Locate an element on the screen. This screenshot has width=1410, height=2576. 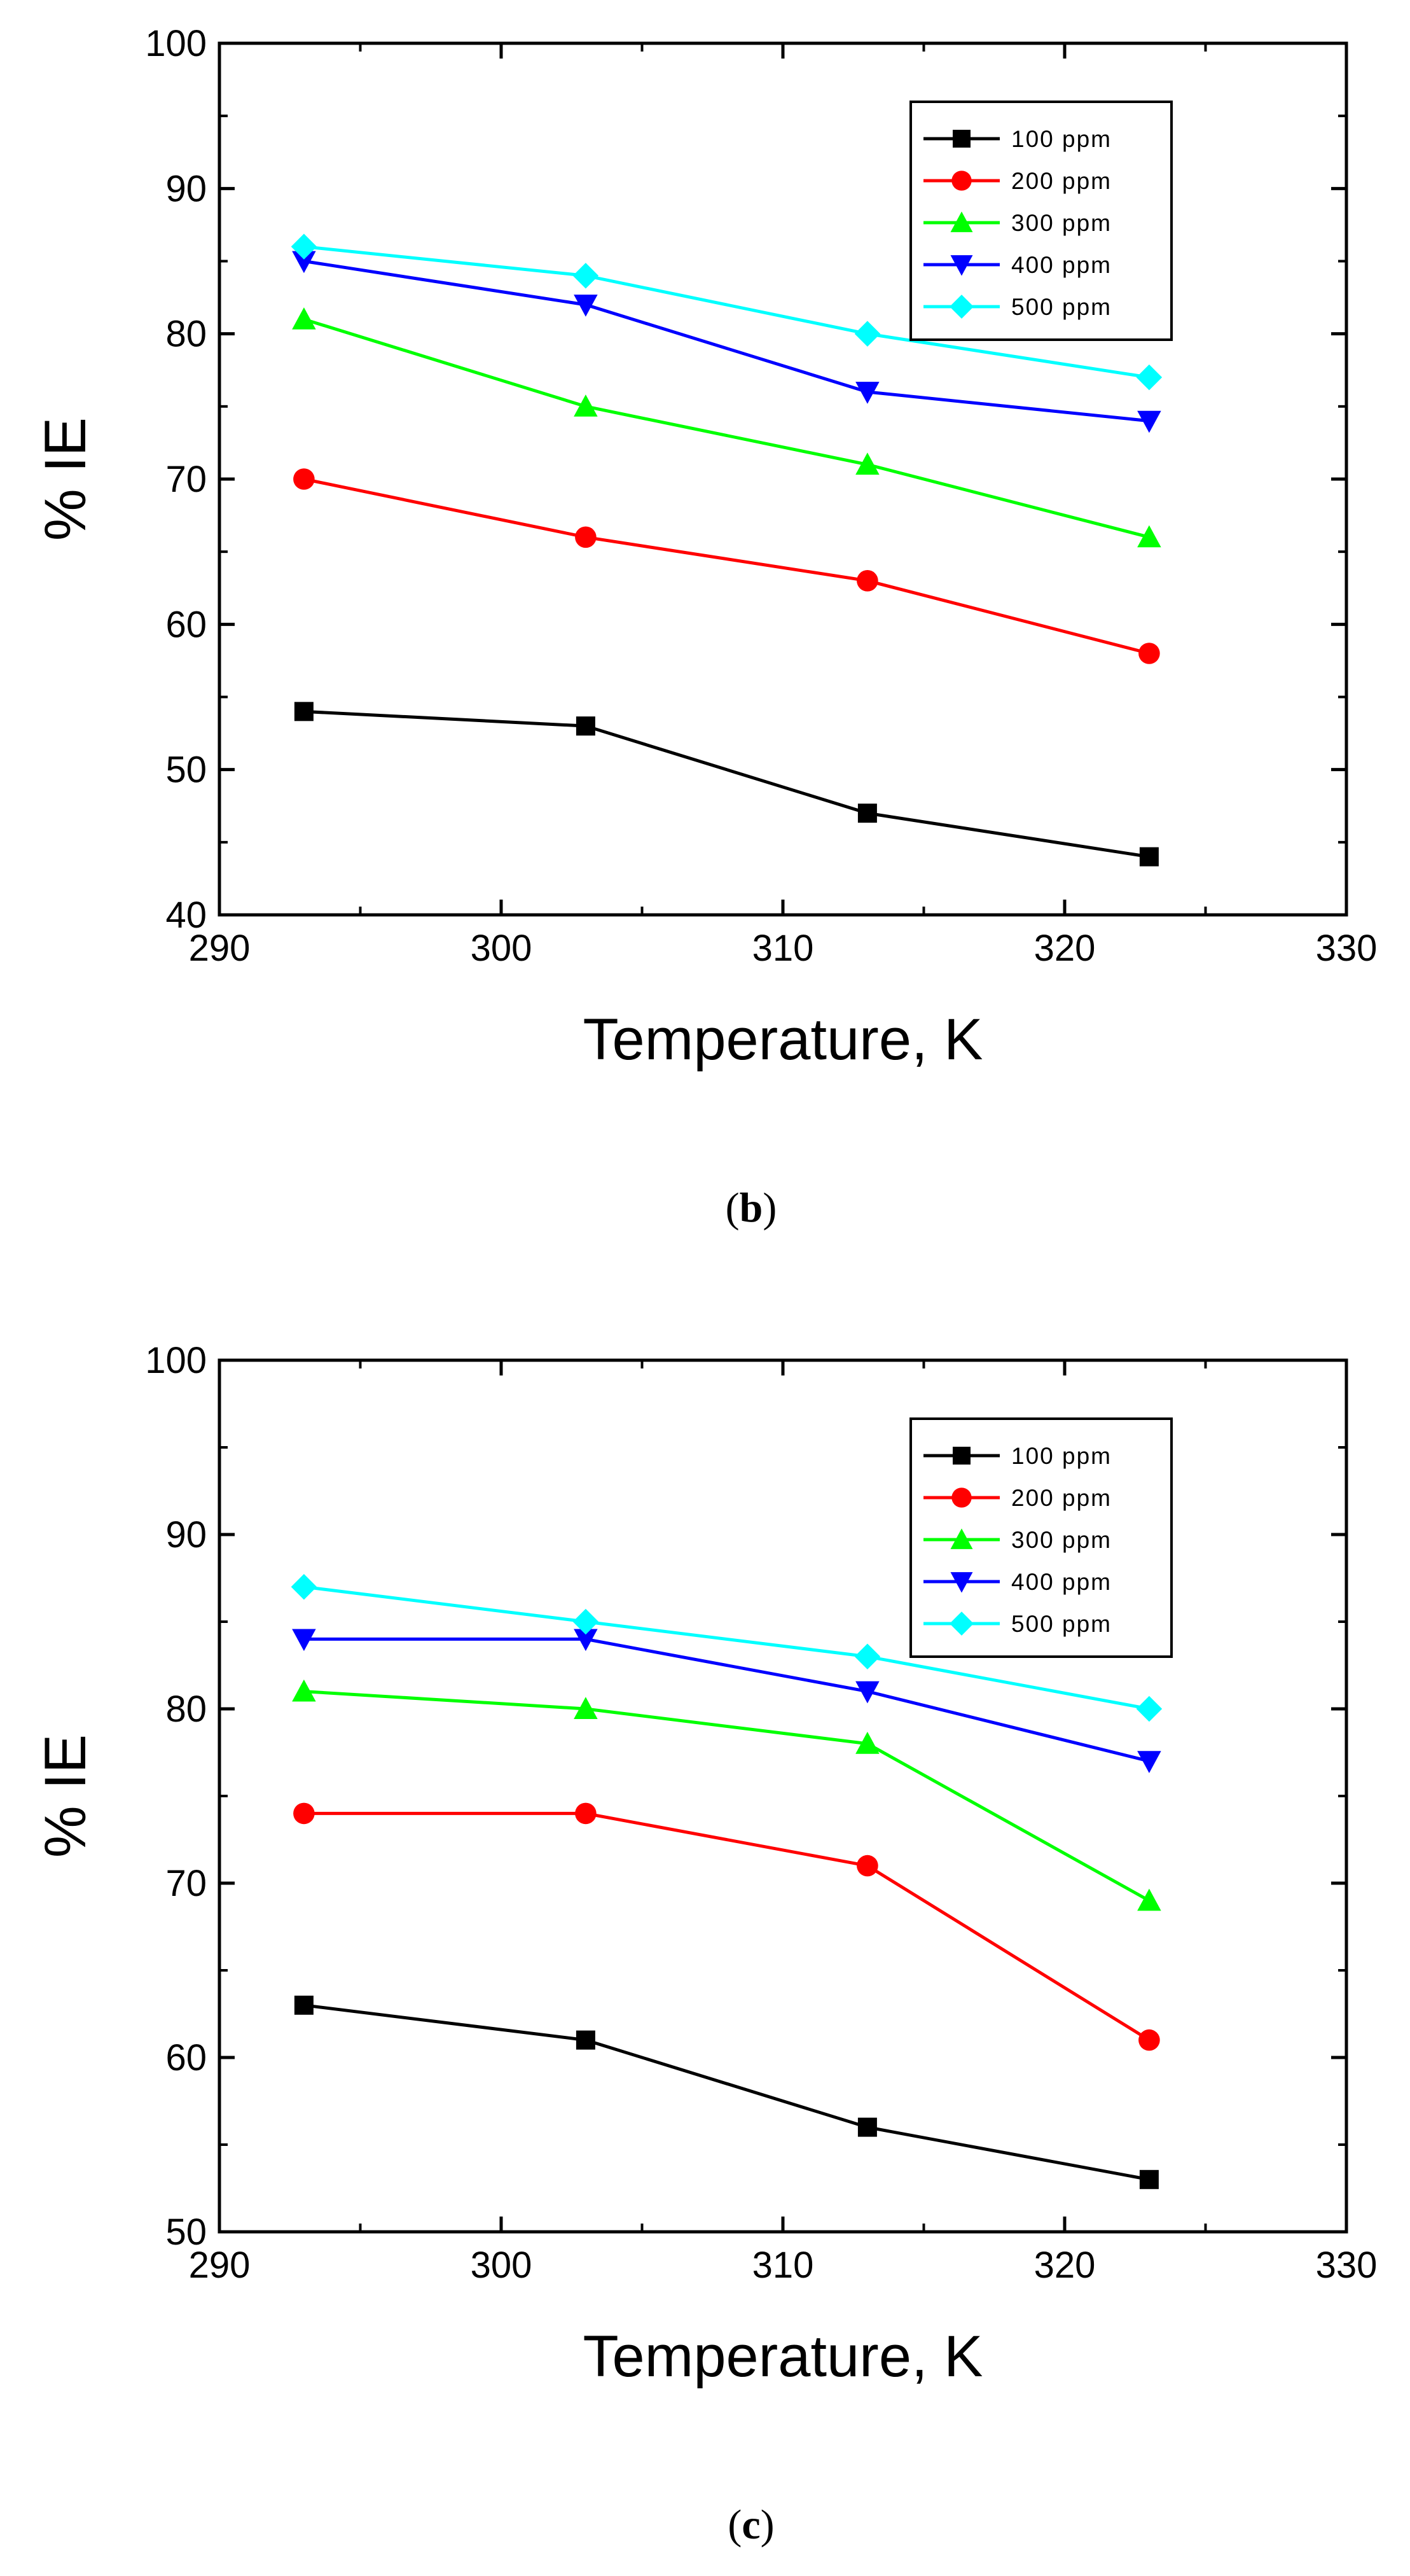
legend-label: 200 ppm is located at coordinates (1061, 181).